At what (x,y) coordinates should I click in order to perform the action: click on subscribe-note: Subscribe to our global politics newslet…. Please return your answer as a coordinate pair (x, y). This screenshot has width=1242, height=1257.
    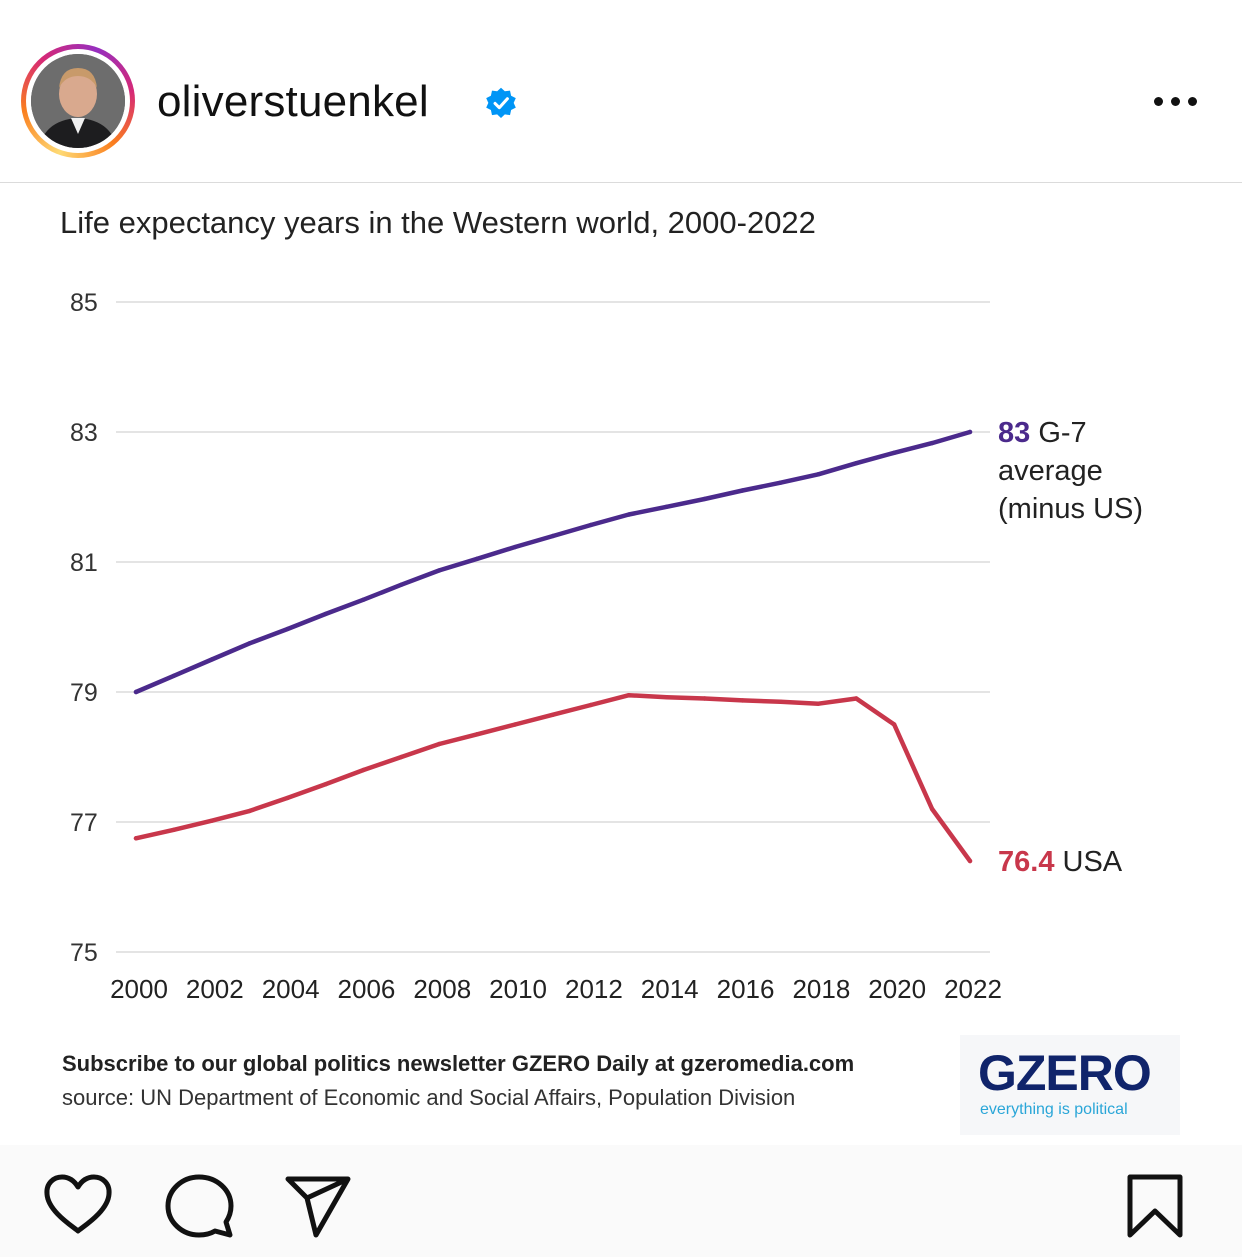
    Looking at the image, I should click on (458, 1063).